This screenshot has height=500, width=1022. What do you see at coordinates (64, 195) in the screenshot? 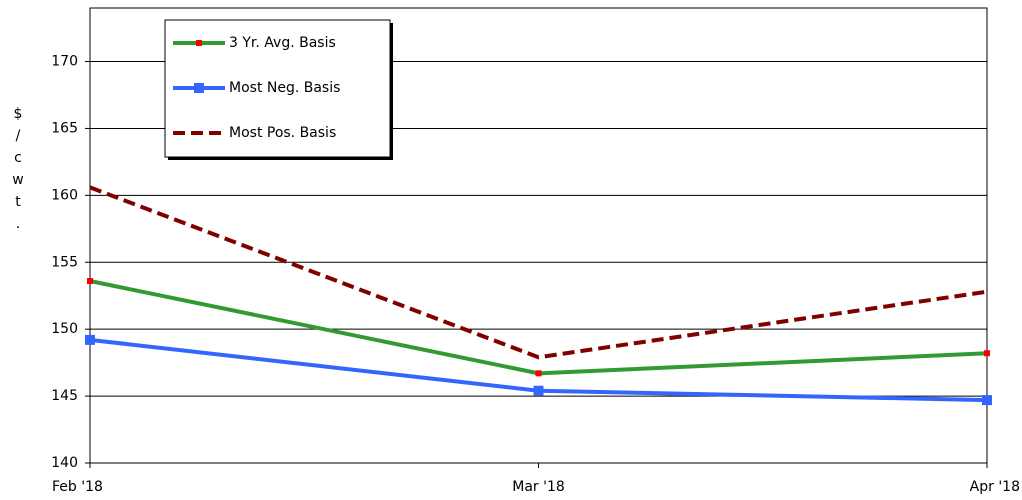
I see `y-tick-label: 160` at bounding box center [64, 195].